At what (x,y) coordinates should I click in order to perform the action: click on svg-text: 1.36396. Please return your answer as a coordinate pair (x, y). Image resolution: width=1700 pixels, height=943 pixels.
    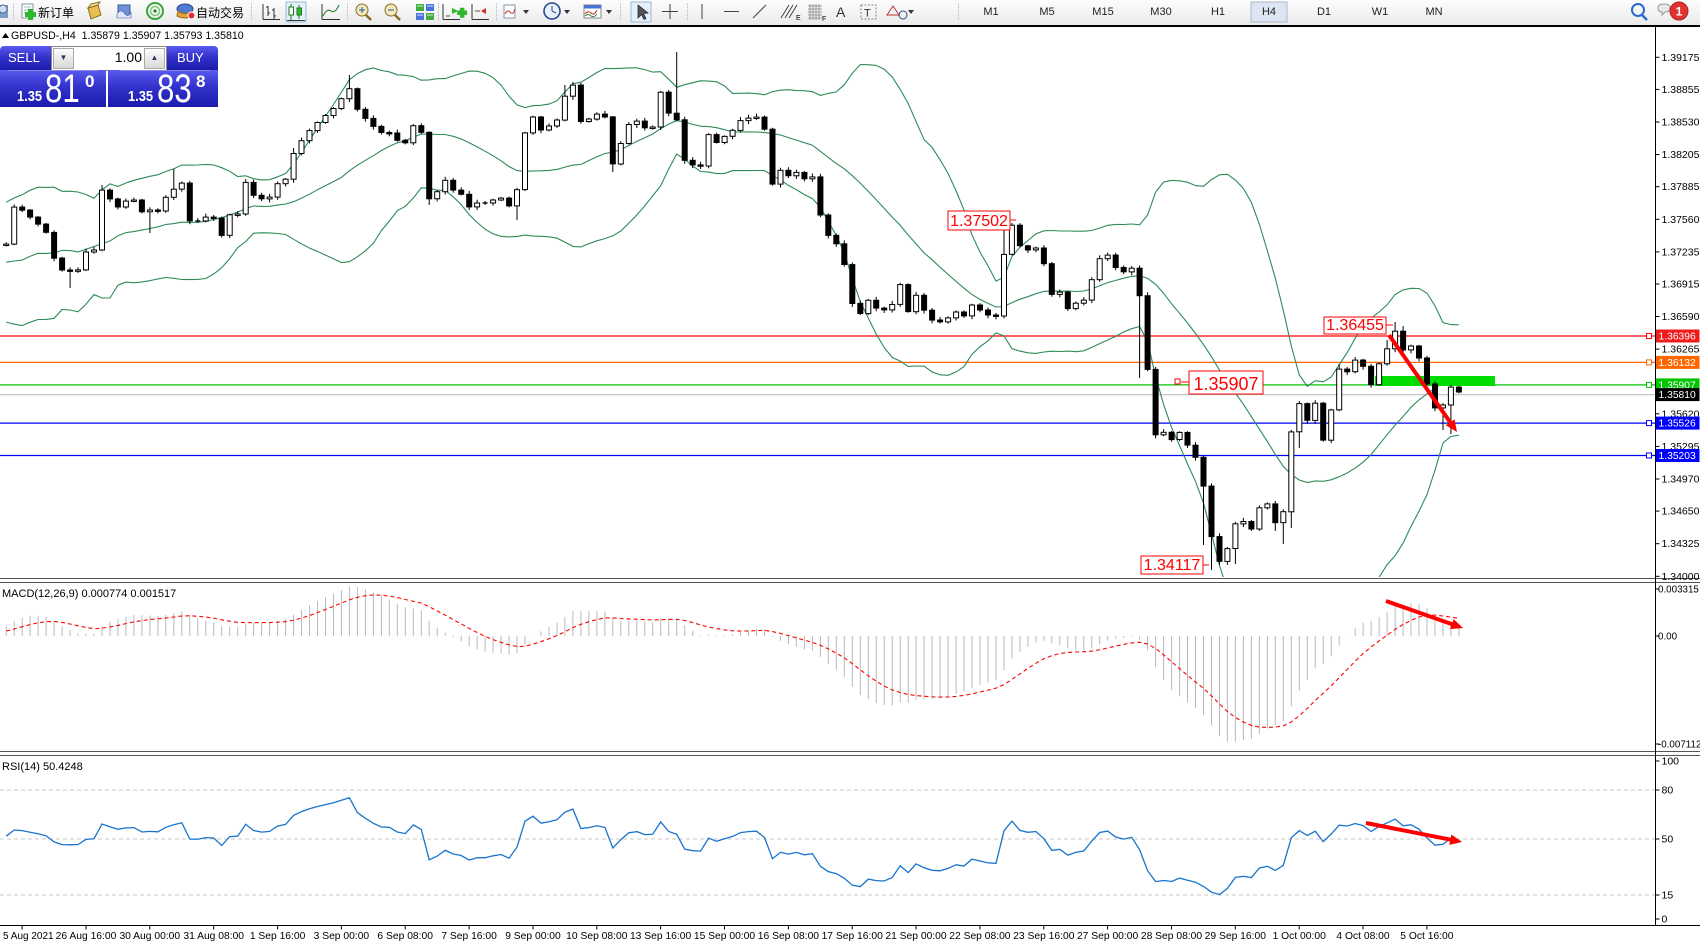
    Looking at the image, I should click on (1677, 337).